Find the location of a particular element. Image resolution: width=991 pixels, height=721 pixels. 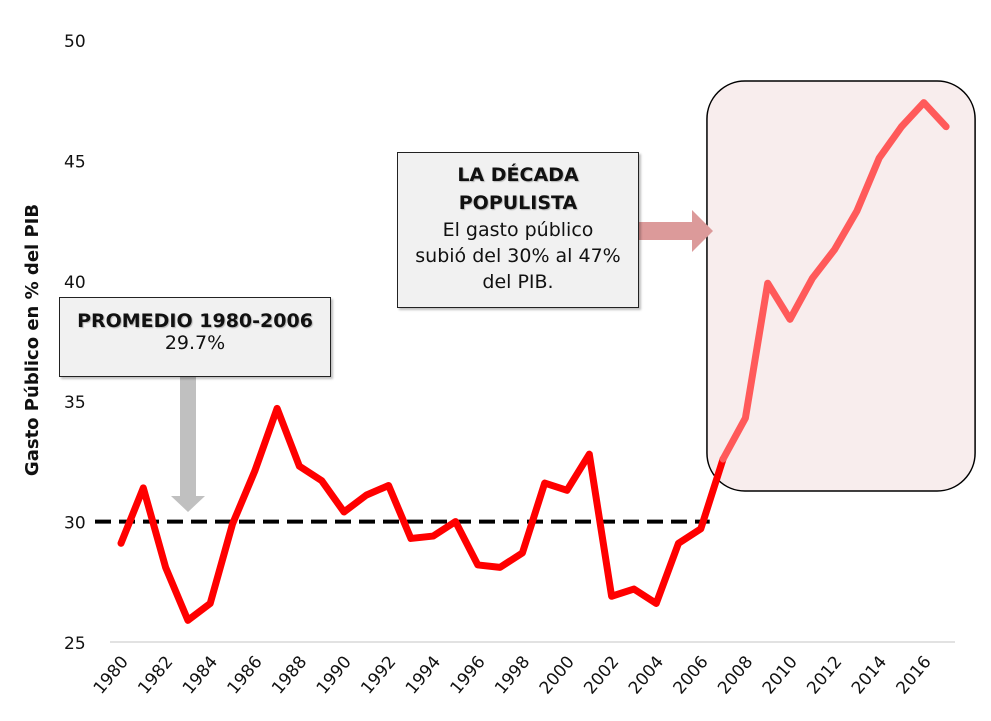

y-tick-label: 45 is located at coordinates (75, 162).